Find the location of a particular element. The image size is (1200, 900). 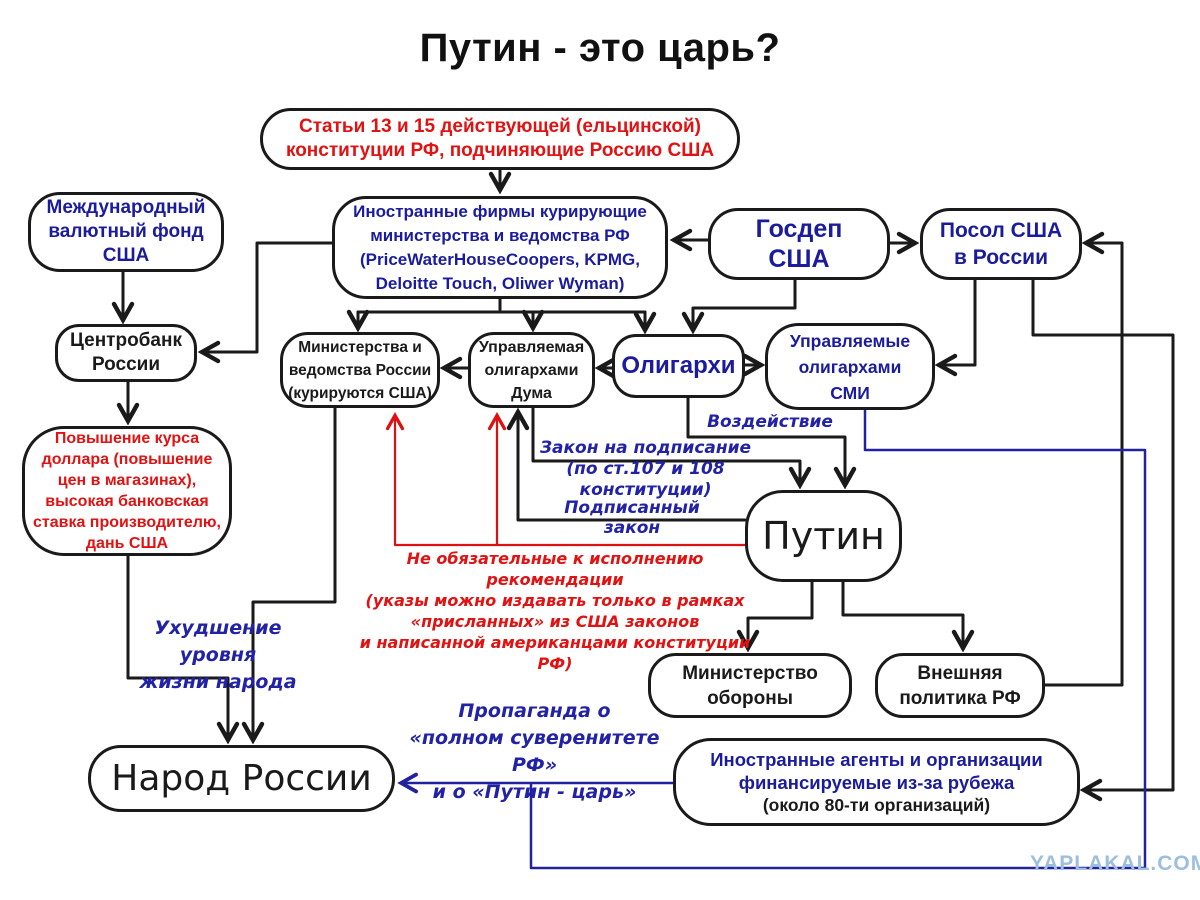

label-signed-law: Подписанный закон is located at coordinates (632, 518).